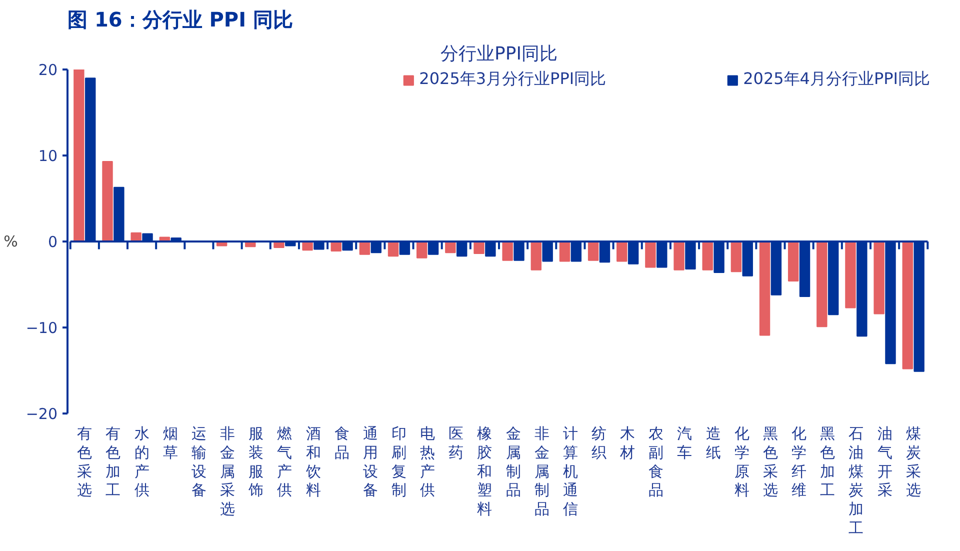 The width and height of the screenshot is (960, 551). I want to click on x-tick-label: 运输设备, so click(198, 462).